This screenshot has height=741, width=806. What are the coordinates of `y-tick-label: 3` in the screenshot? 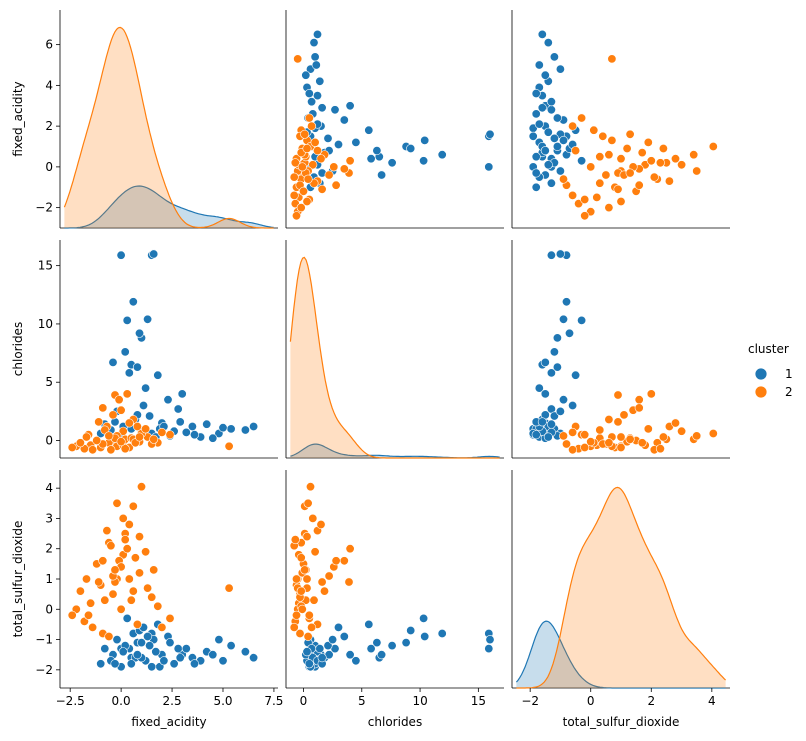 It's located at (49, 518).